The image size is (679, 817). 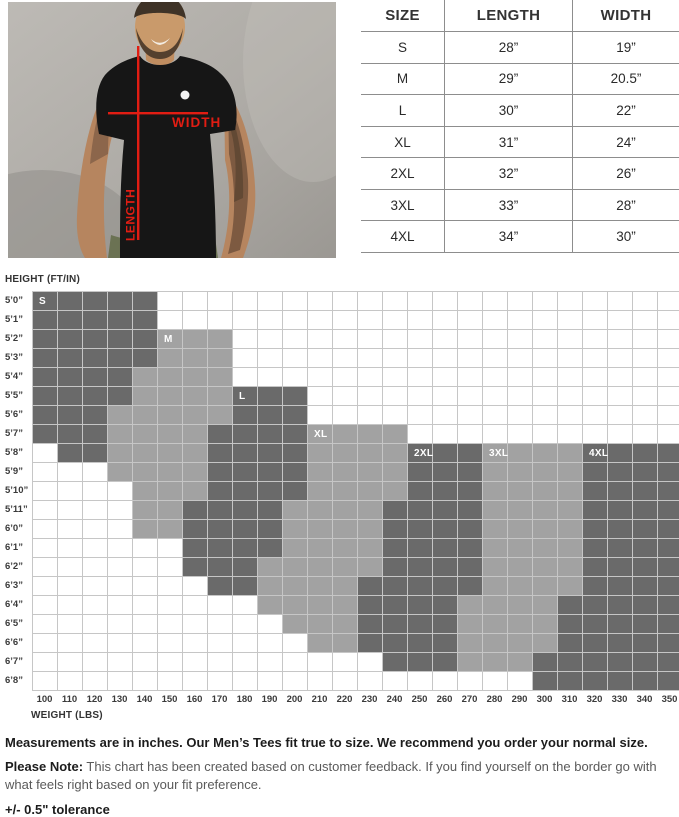 What do you see at coordinates (520, 174) in the screenshot?
I see `size-table-row: 2XL 32” 26”` at bounding box center [520, 174].